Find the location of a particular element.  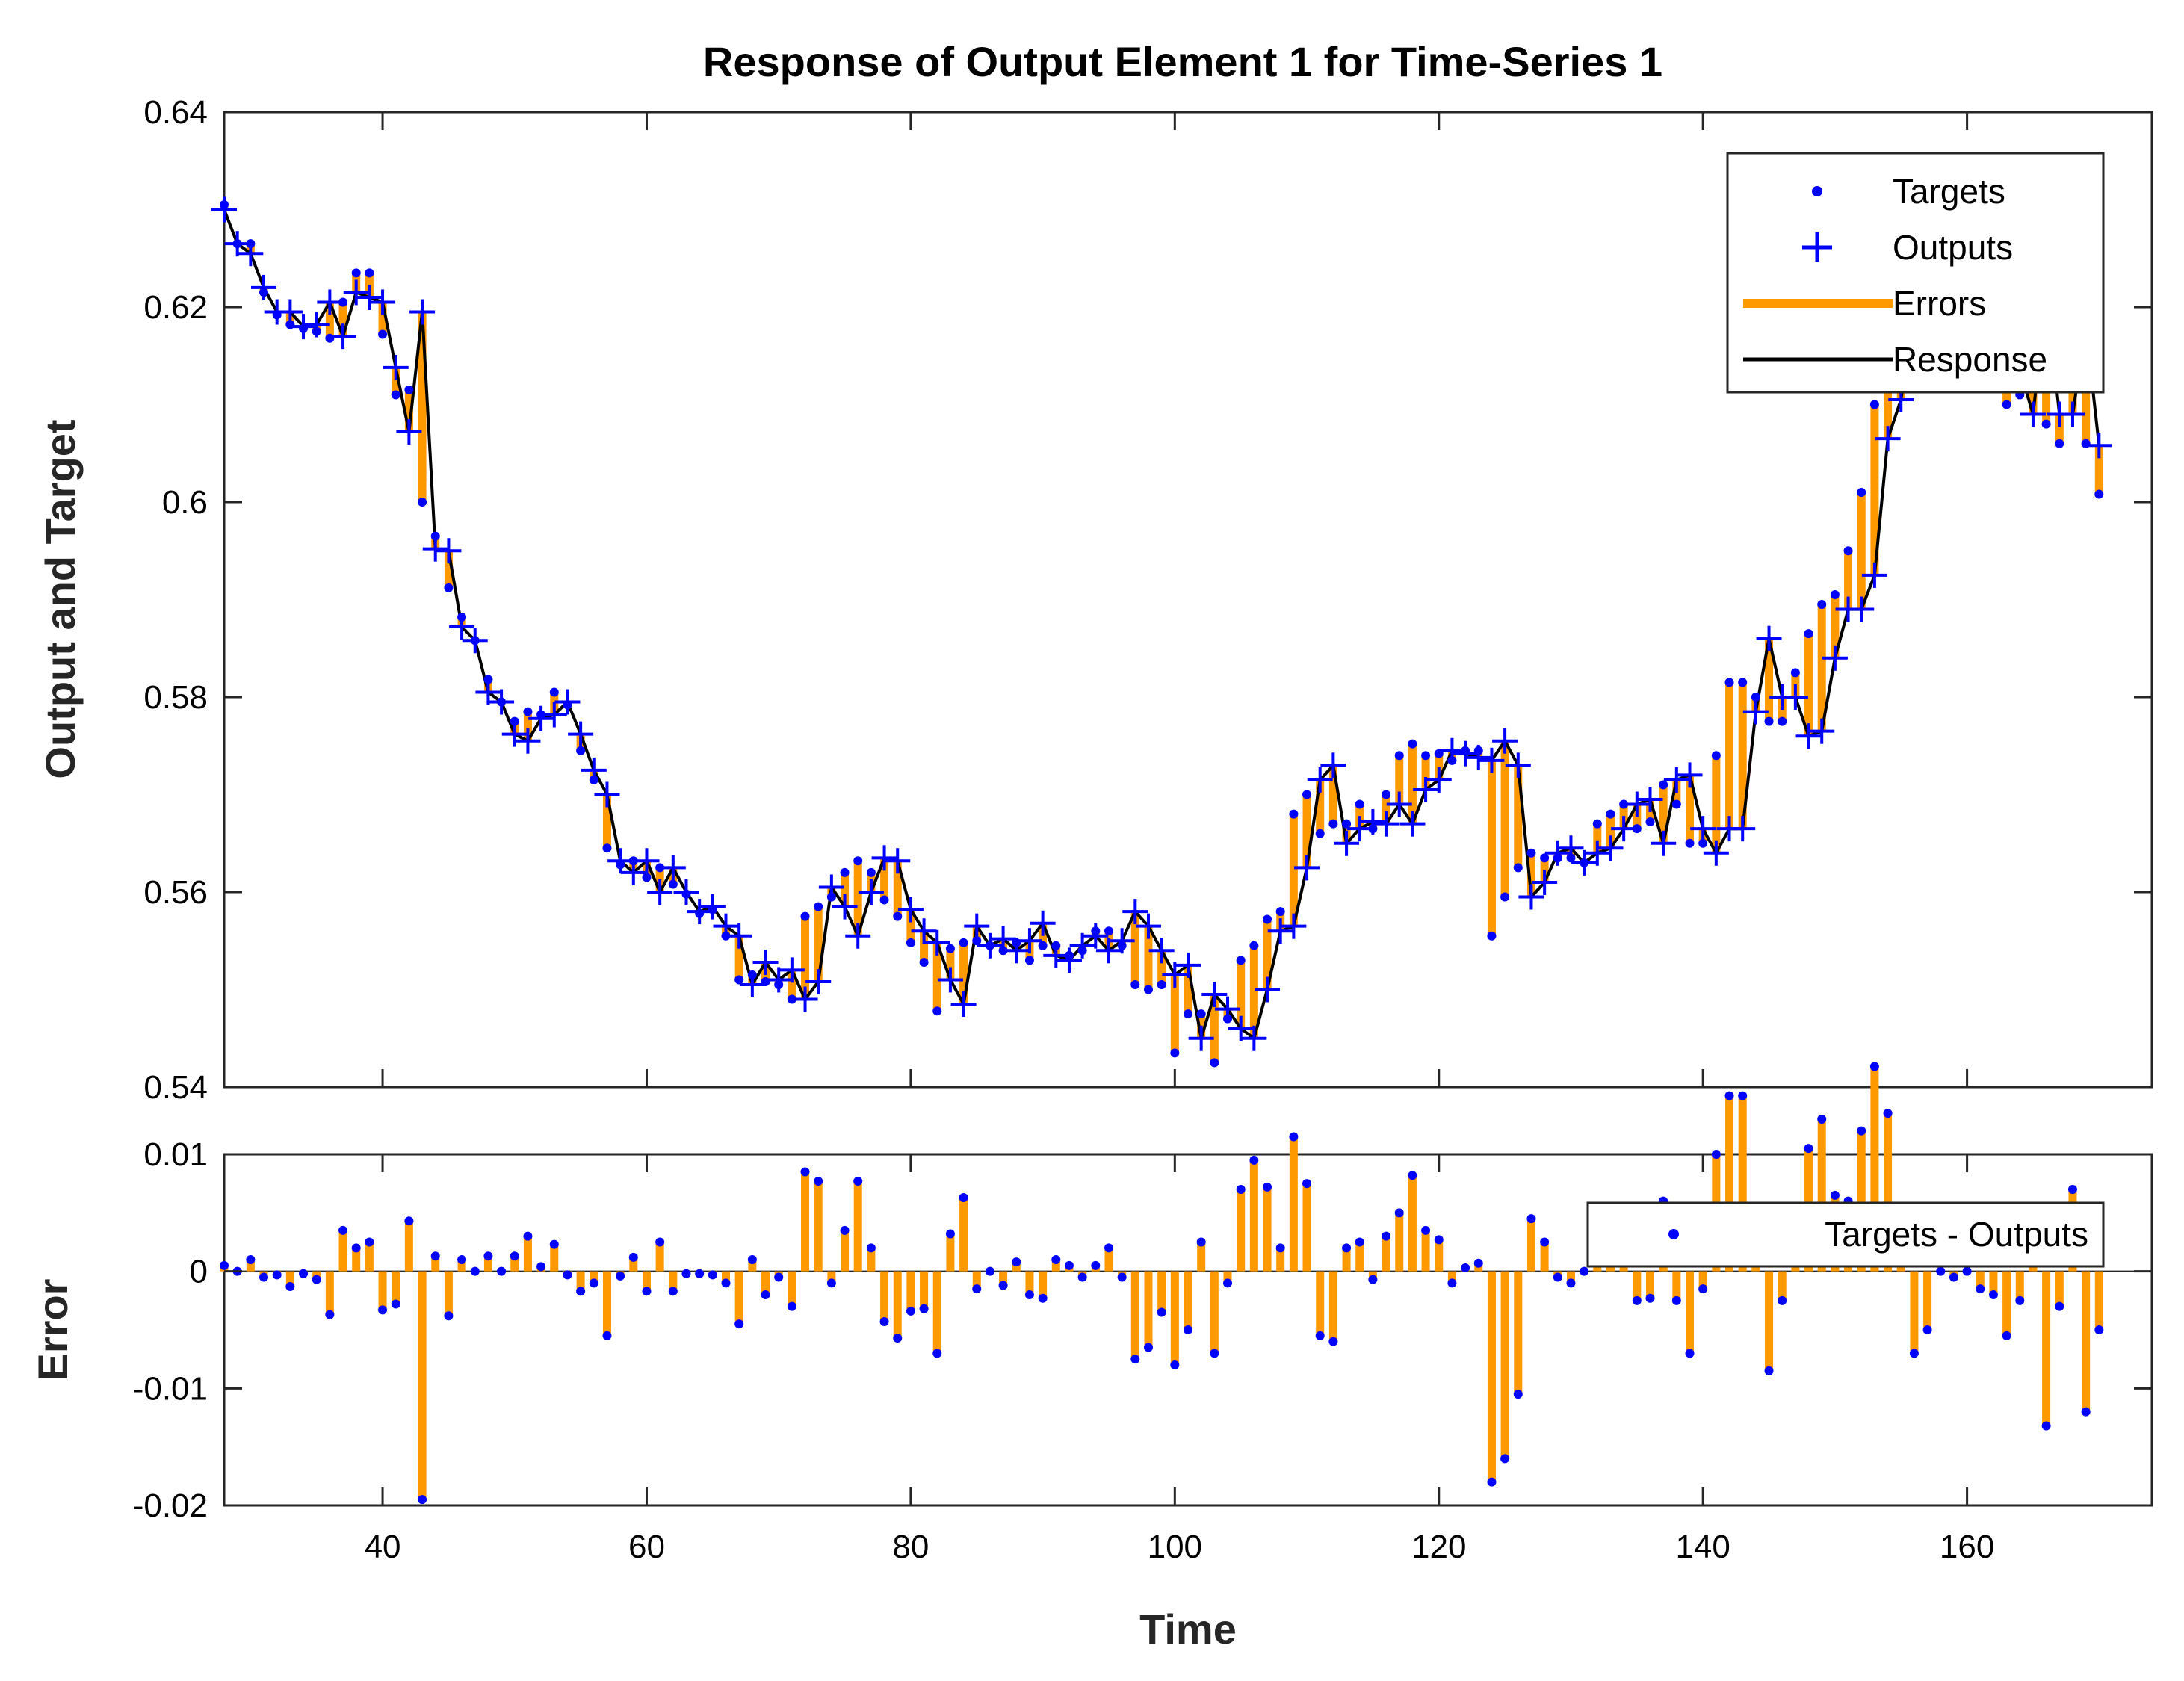

bottom-y-tick-label: 0 is located at coordinates (199, 1272).